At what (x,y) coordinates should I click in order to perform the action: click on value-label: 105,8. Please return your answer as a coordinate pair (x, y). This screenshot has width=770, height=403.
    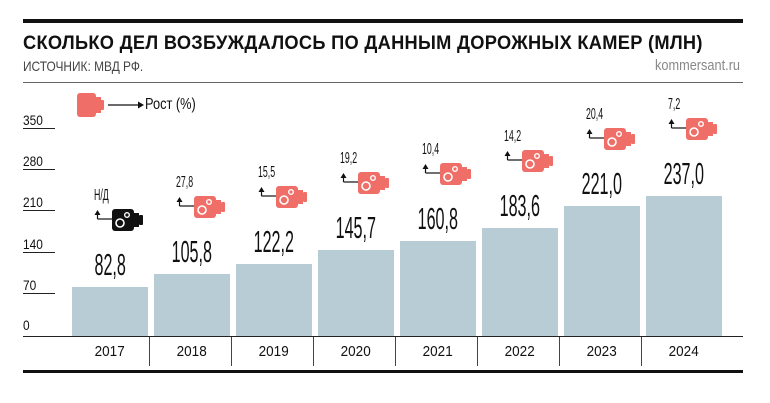
    Looking at the image, I should click on (192, 251).